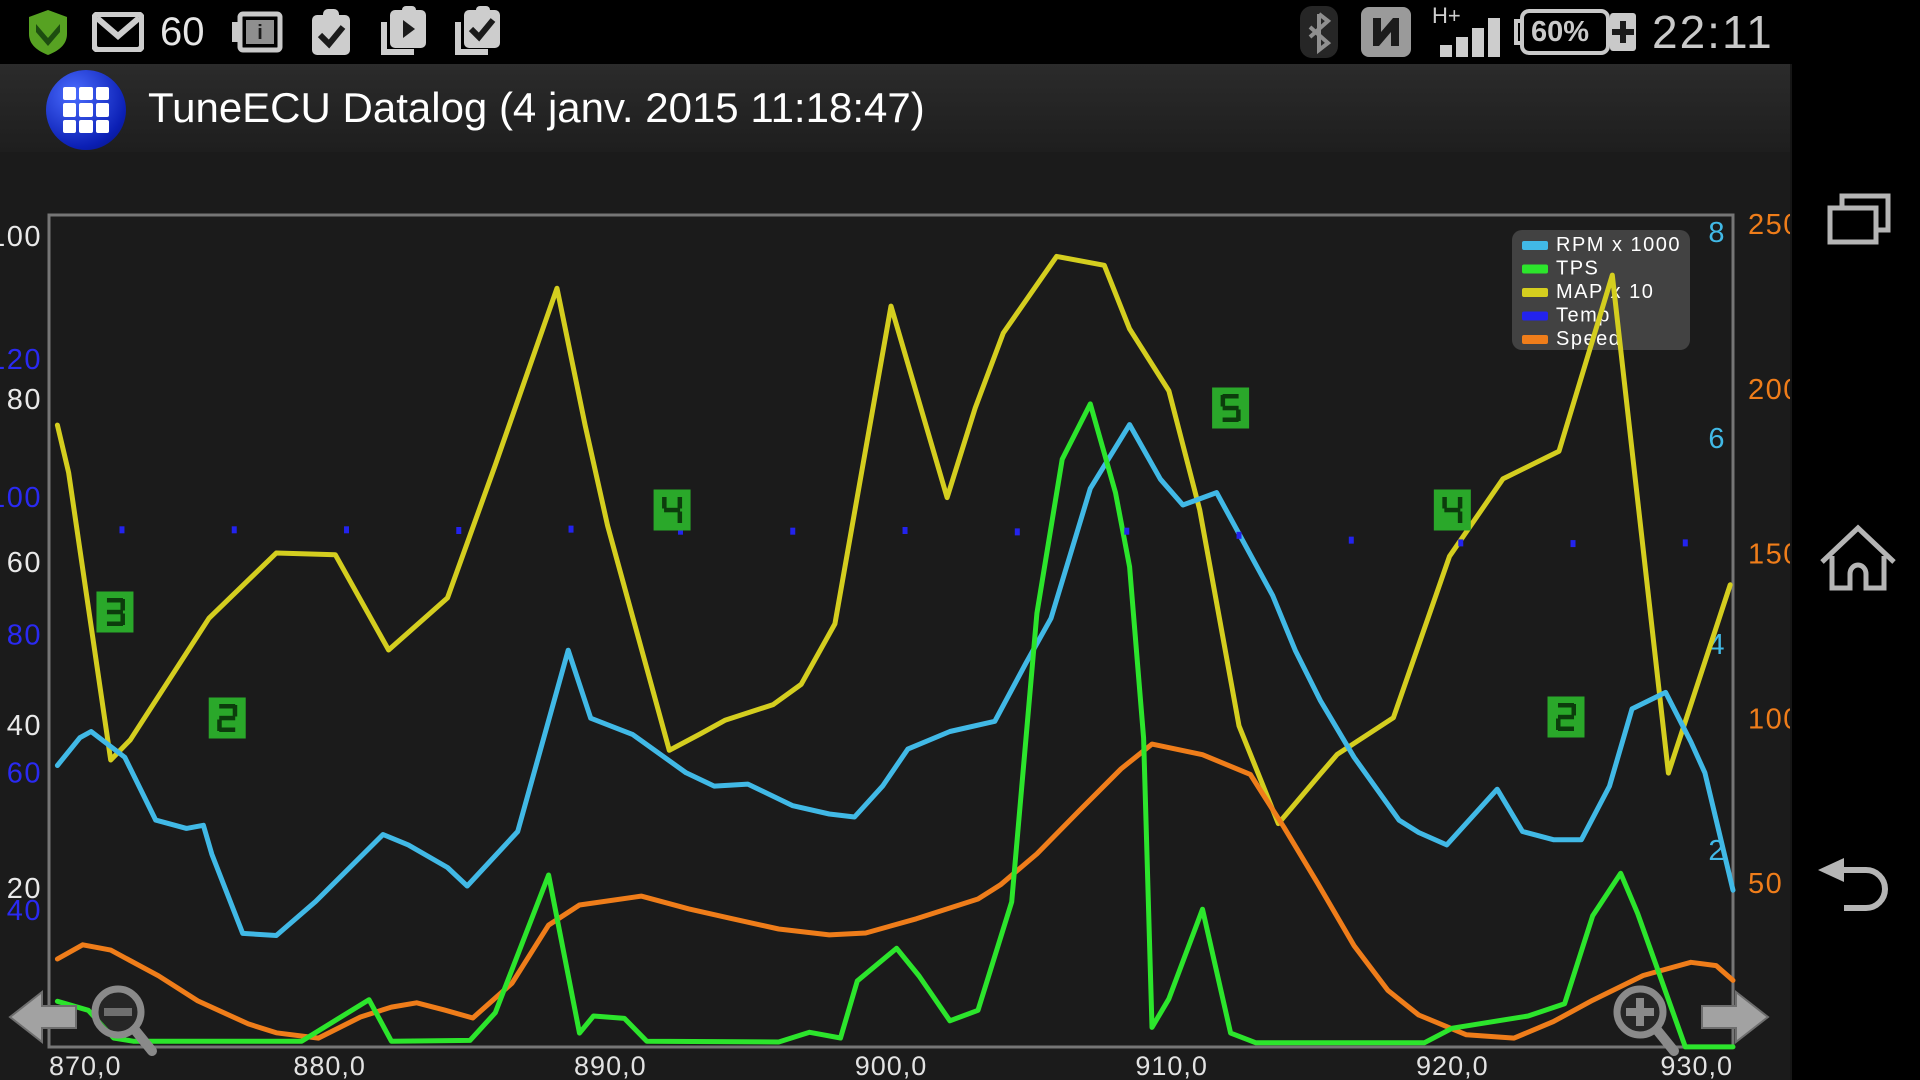 Image resolution: width=1920 pixels, height=1080 pixels. Describe the element at coordinates (960, 32) in the screenshot. I see `status-bar: 60 i` at that location.